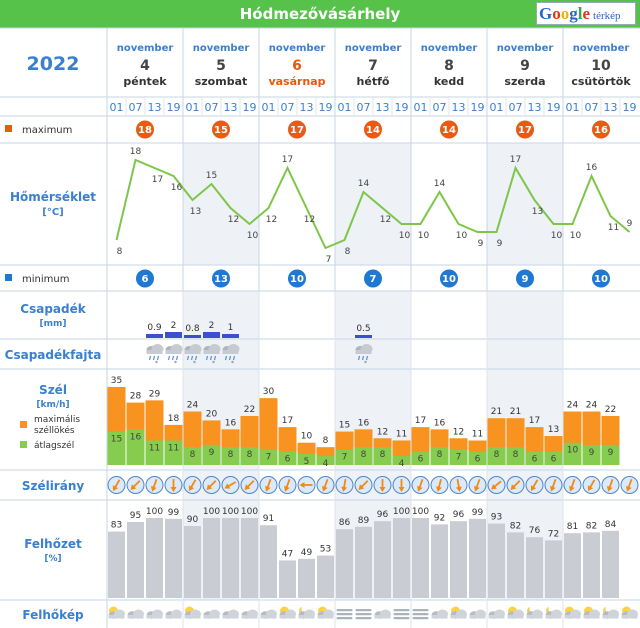 The image size is (640, 628). I want to click on max-value: 16, so click(601, 130).